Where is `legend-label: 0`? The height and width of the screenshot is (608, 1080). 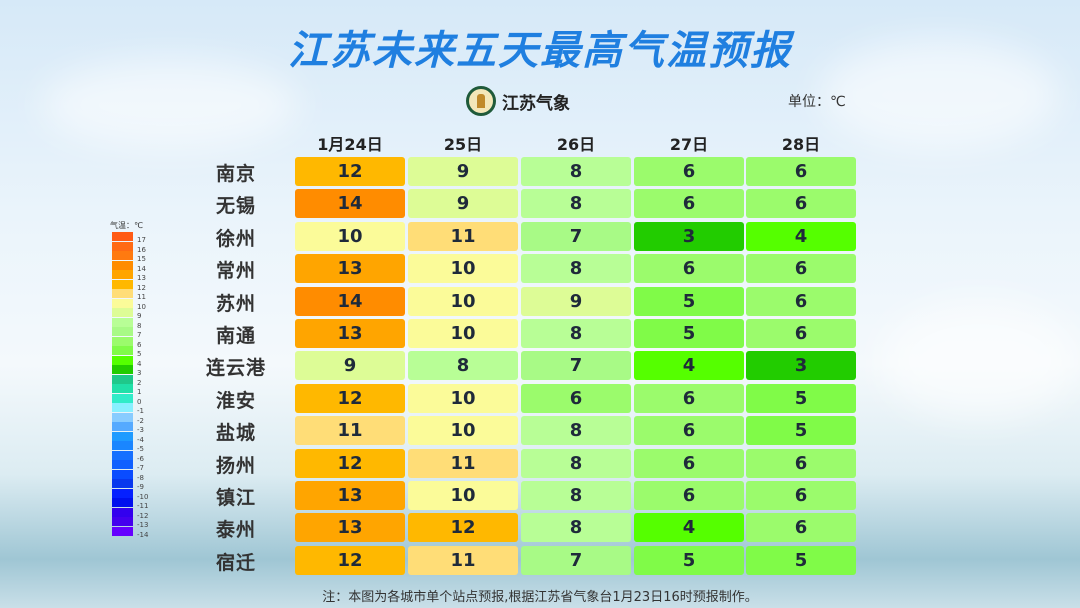 legend-label: 0 is located at coordinates (139, 401).